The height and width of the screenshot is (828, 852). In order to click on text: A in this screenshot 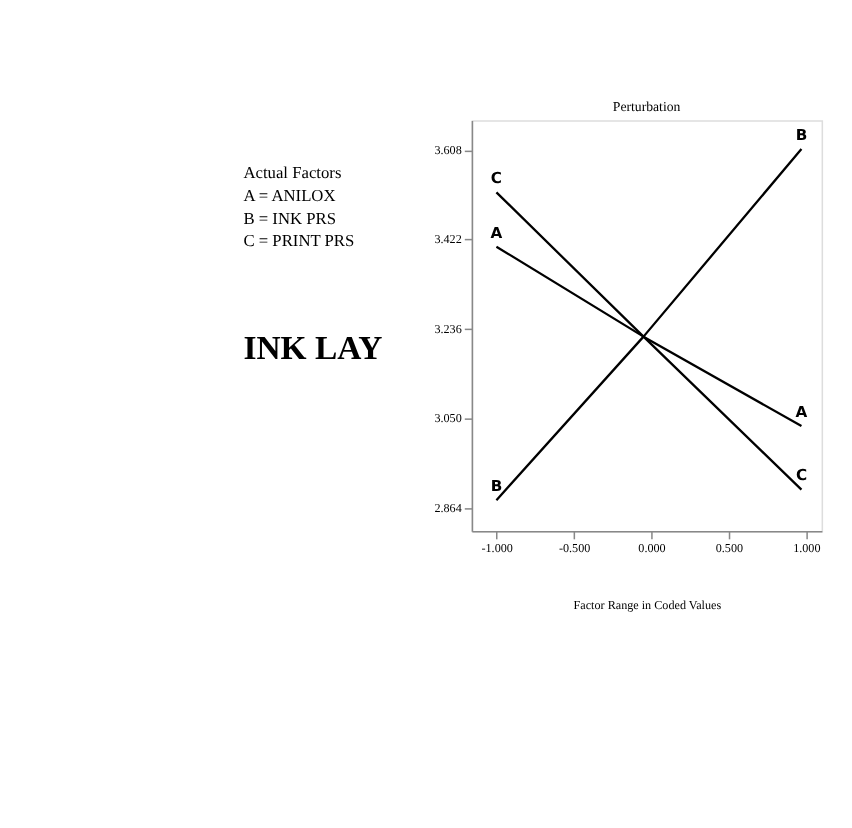, I will do `click(496, 232)`.